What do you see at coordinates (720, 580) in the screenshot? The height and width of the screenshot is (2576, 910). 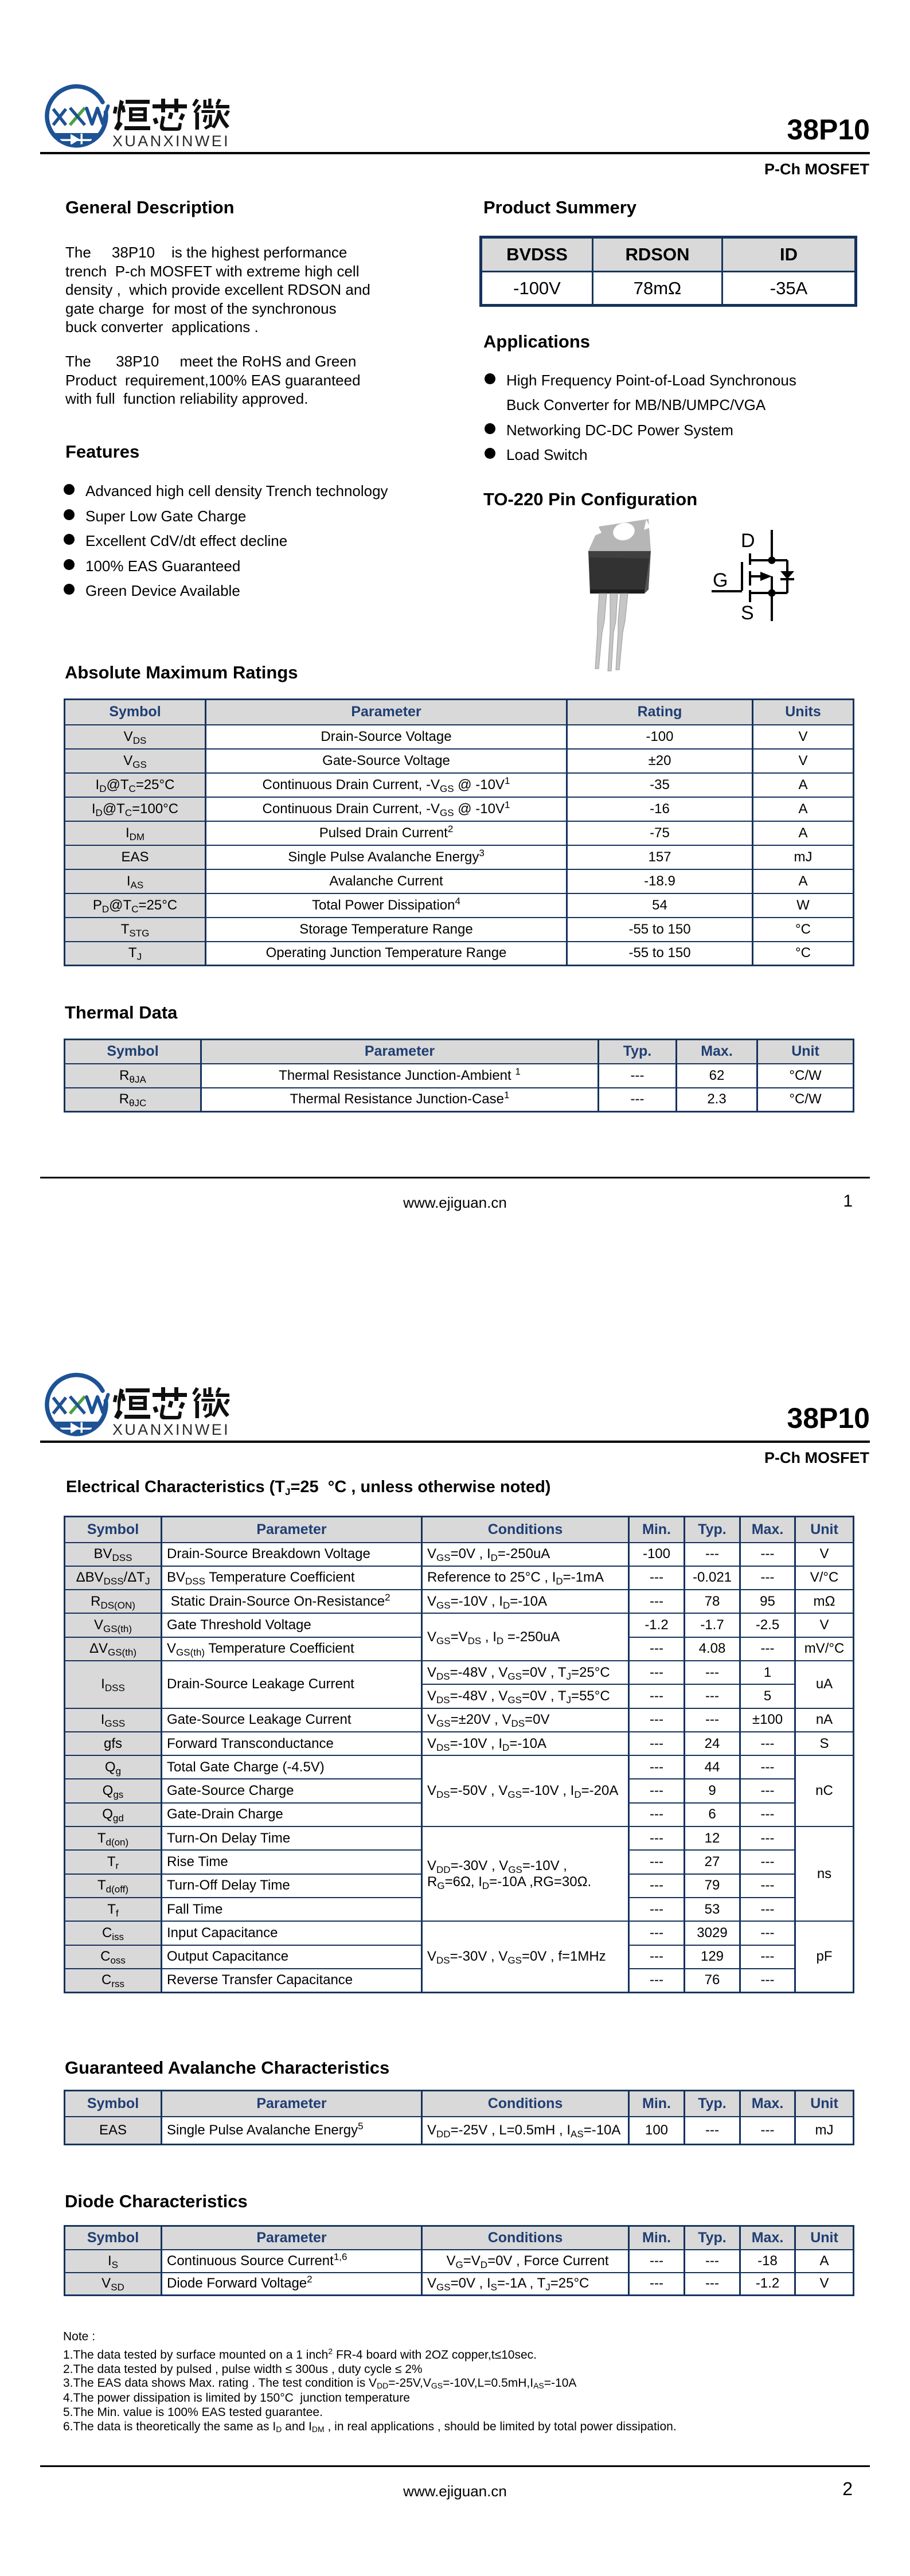 I see `svg-text: G` at bounding box center [720, 580].